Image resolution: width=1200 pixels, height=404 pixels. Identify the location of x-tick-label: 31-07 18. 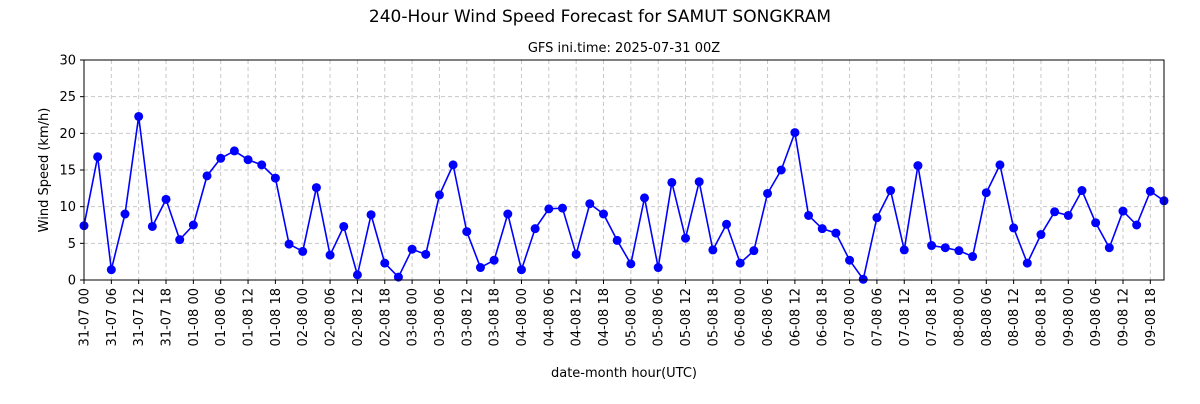
(167, 317).